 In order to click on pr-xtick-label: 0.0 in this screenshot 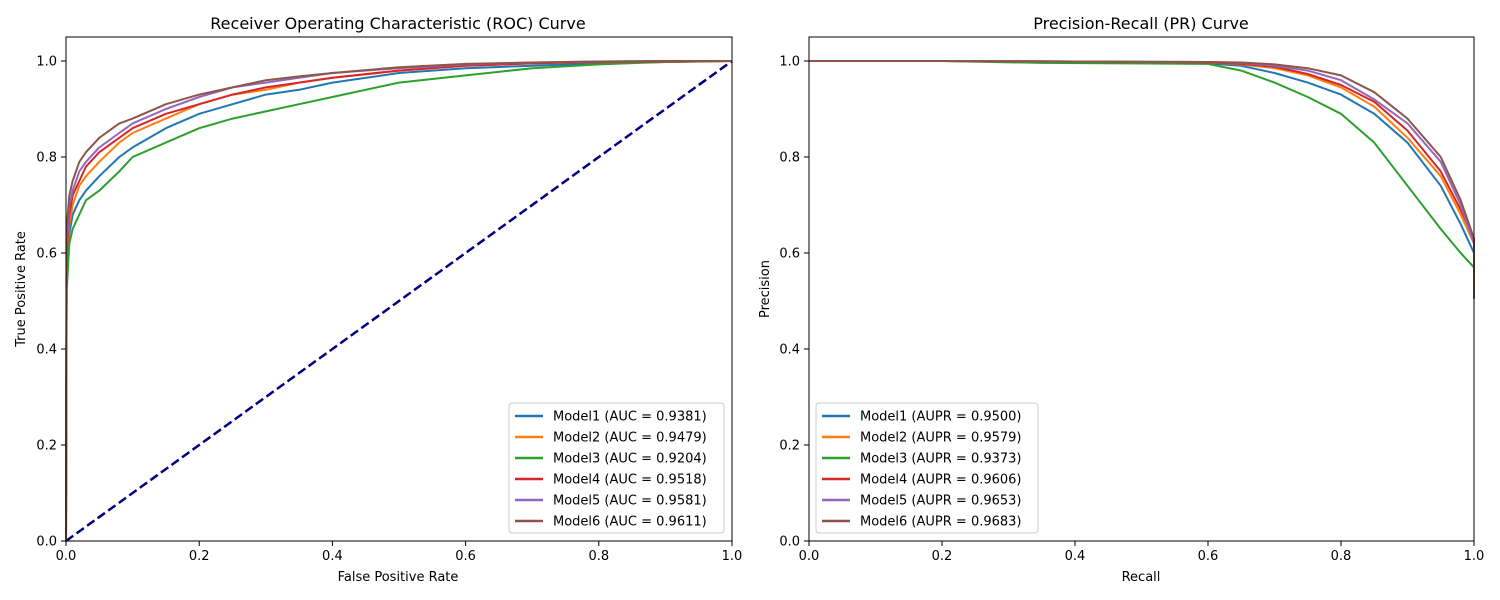, I will do `click(809, 556)`.